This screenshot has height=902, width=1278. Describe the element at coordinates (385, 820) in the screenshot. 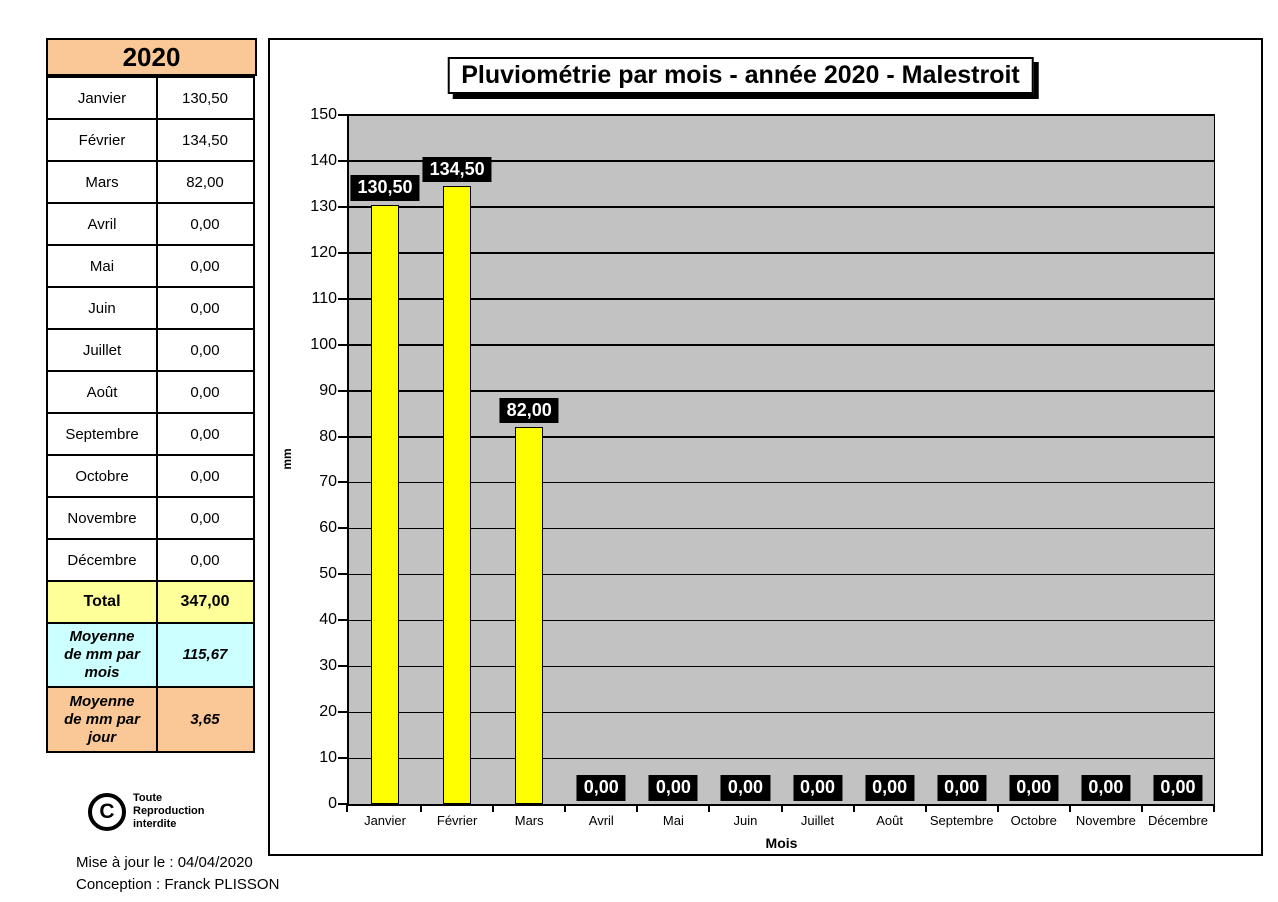

I see `x-axis-label: Janvier` at that location.